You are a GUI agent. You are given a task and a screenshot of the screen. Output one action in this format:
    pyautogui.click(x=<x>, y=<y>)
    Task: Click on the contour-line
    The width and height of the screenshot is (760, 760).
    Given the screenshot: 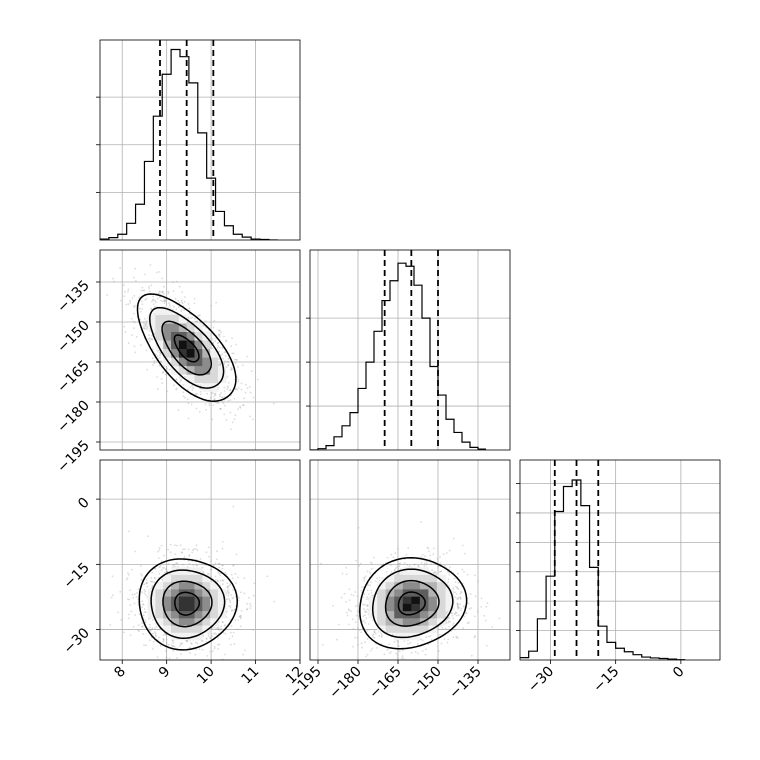 What is the action you would take?
    pyautogui.click(x=412, y=603)
    